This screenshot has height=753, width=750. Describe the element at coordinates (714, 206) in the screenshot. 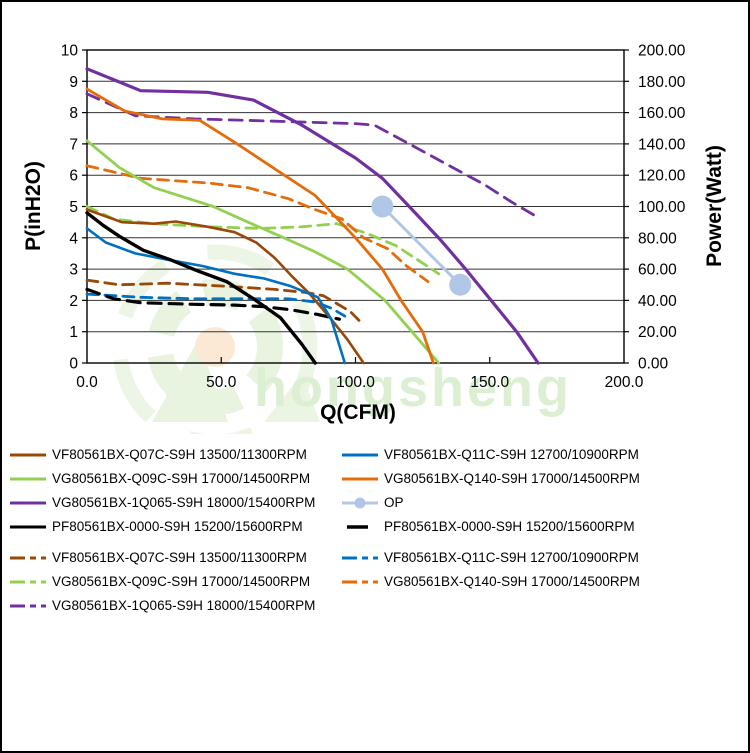

I see `right-y-axis-title: Power(Watt)` at that location.